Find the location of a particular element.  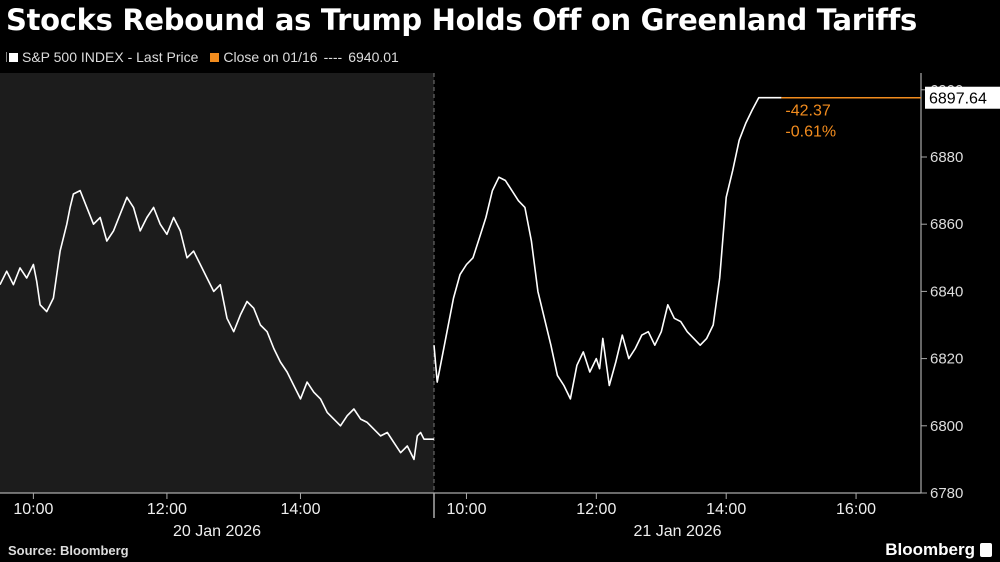

legend-dash-icon: ---- is located at coordinates (333, 57).